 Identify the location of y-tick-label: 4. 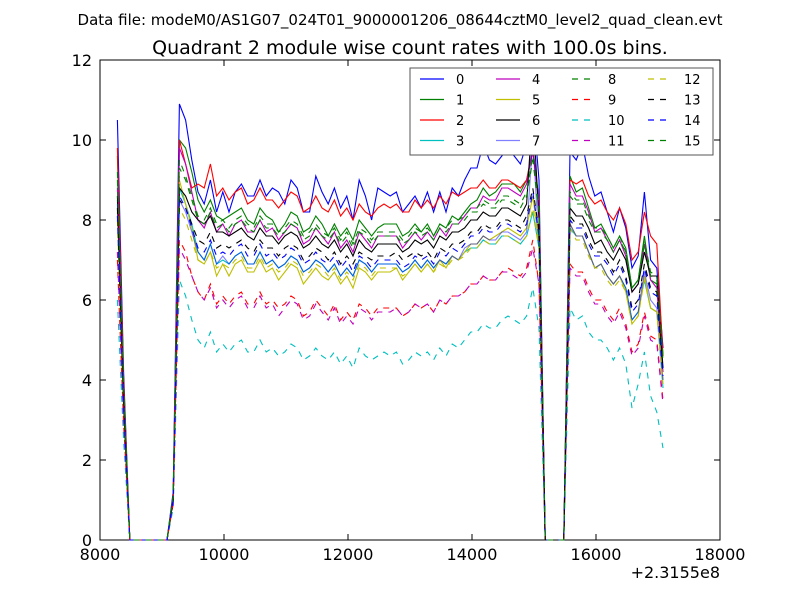
(87, 380).